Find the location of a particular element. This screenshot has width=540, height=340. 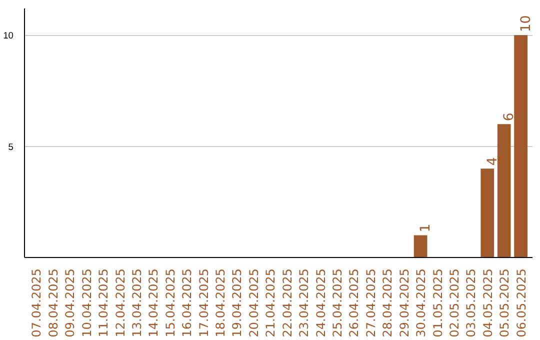

x-tick-label: 26.04.2025 is located at coordinates (354, 303).